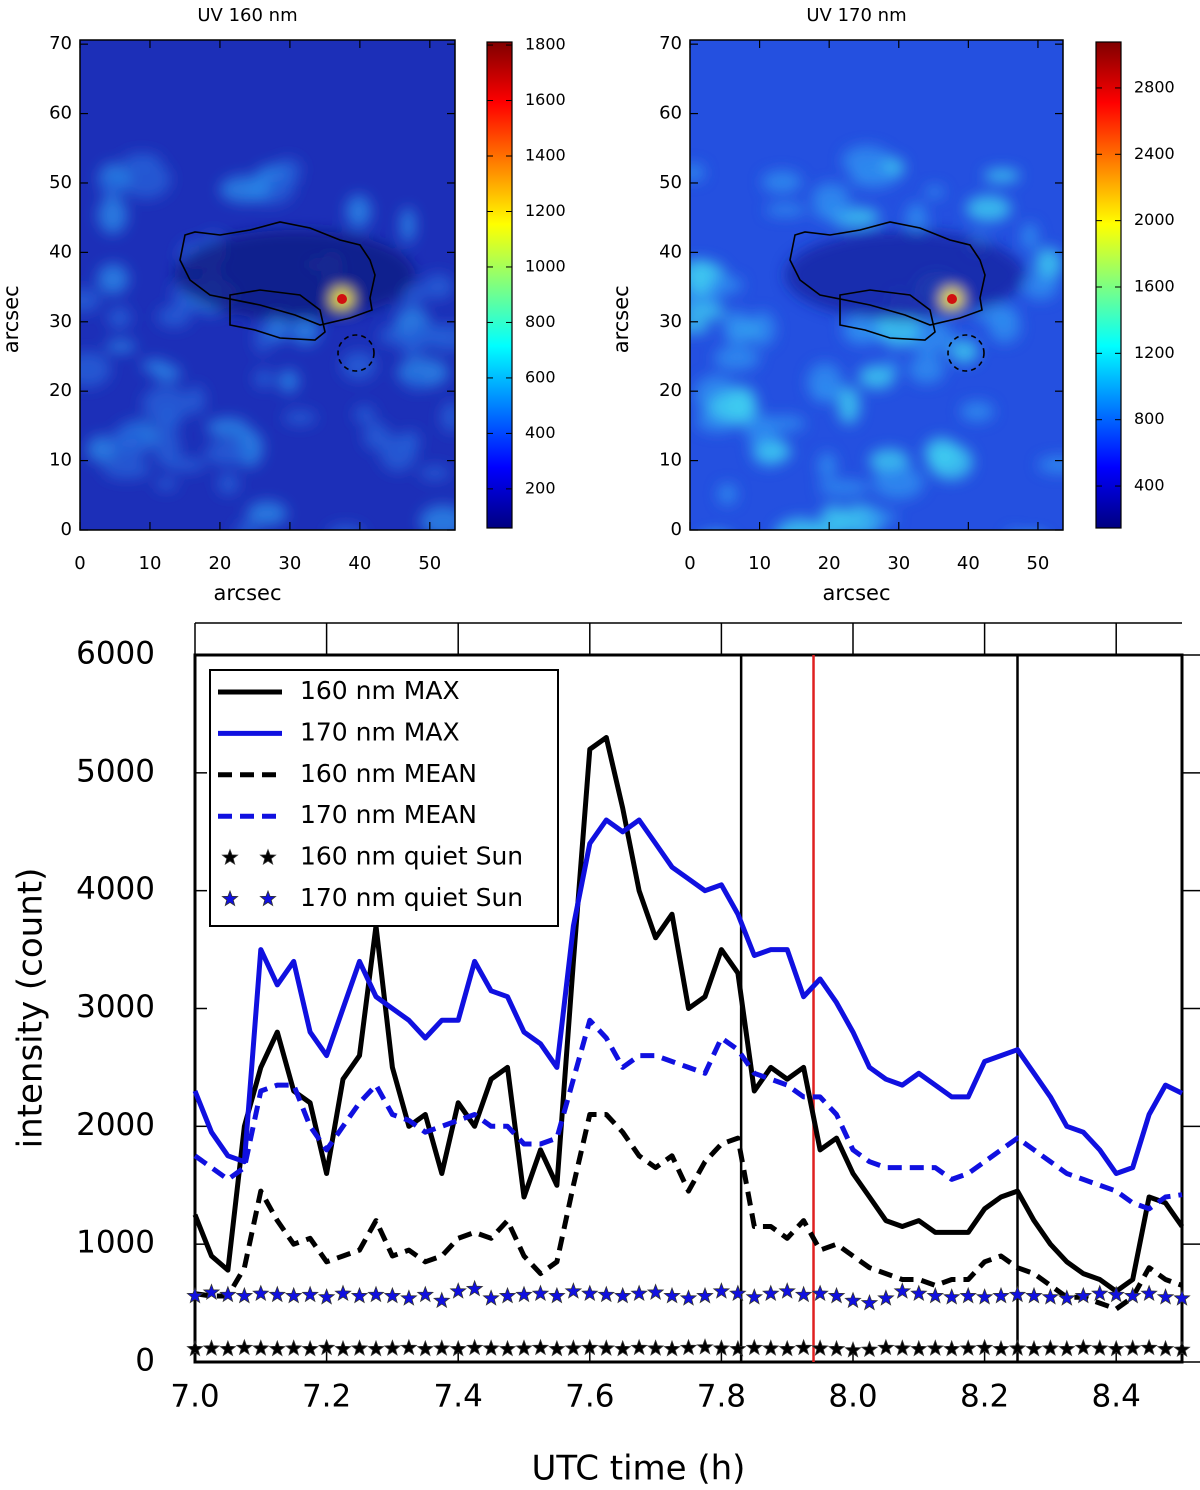 The width and height of the screenshot is (1200, 1490). What do you see at coordinates (66, 529) in the screenshot?
I see `y-tick-label: 0` at bounding box center [66, 529].